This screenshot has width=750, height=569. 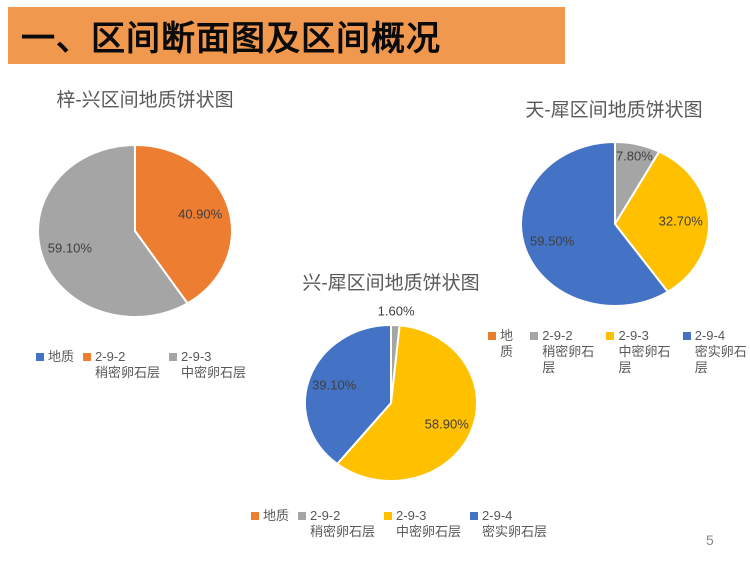 What do you see at coordinates (680, 221) in the screenshot?
I see `data-label: 32.70%` at bounding box center [680, 221].